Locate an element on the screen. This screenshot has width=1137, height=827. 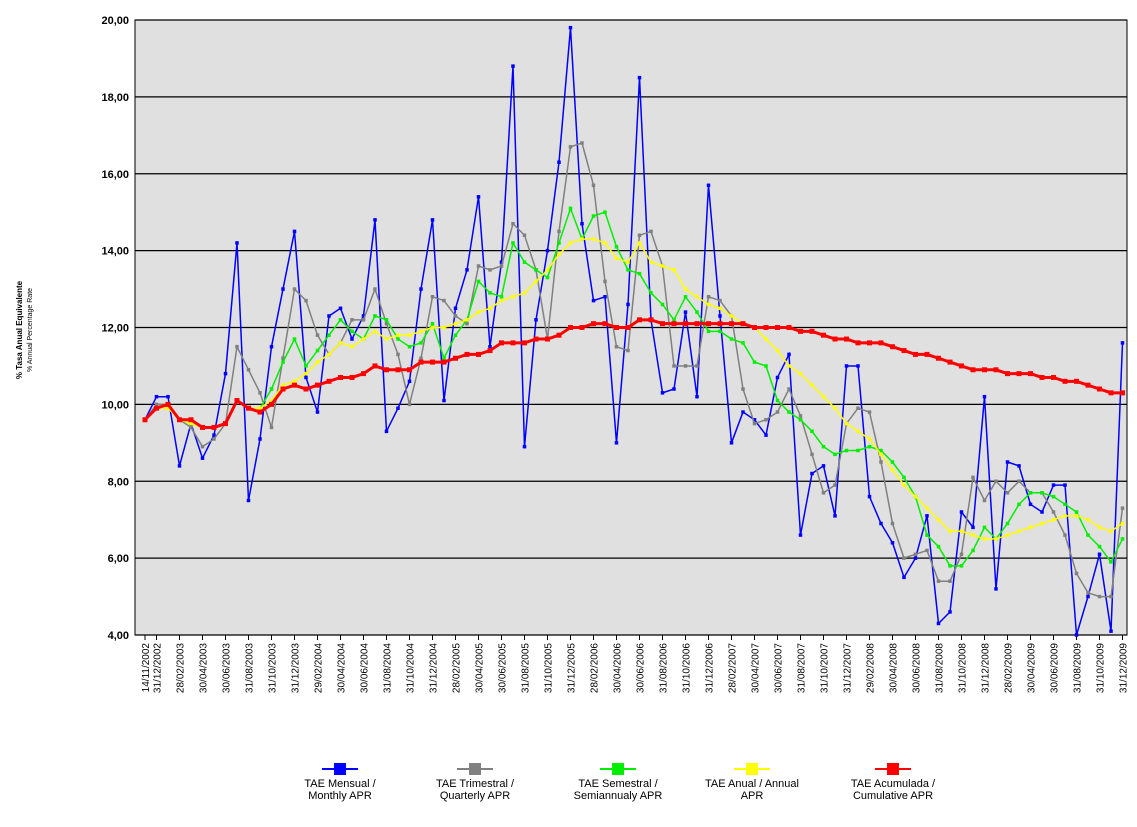
x-tick-label: 30/06/2003 is located at coordinates (227, 668).